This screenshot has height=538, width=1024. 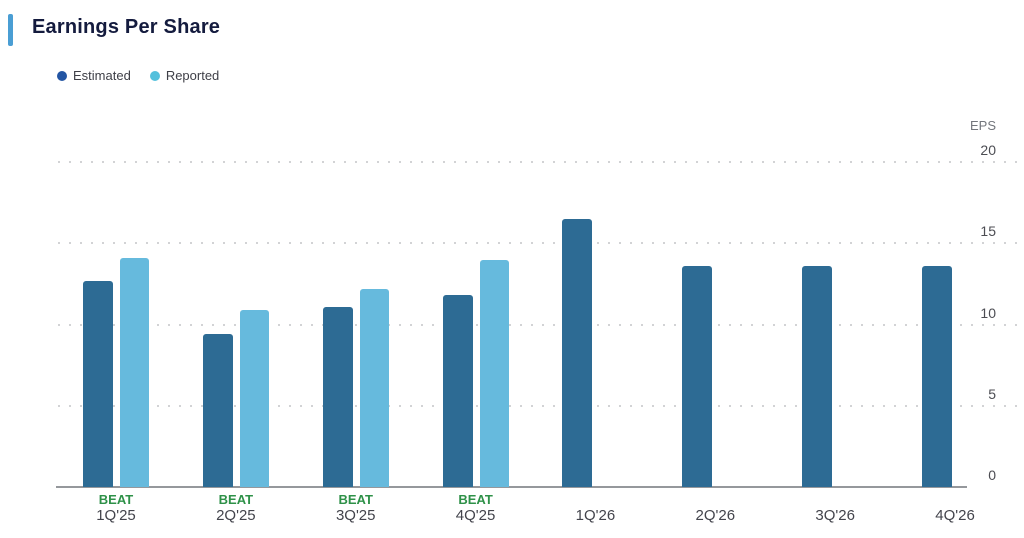 What do you see at coordinates (10, 30) in the screenshot?
I see `title-accent-bar` at bounding box center [10, 30].